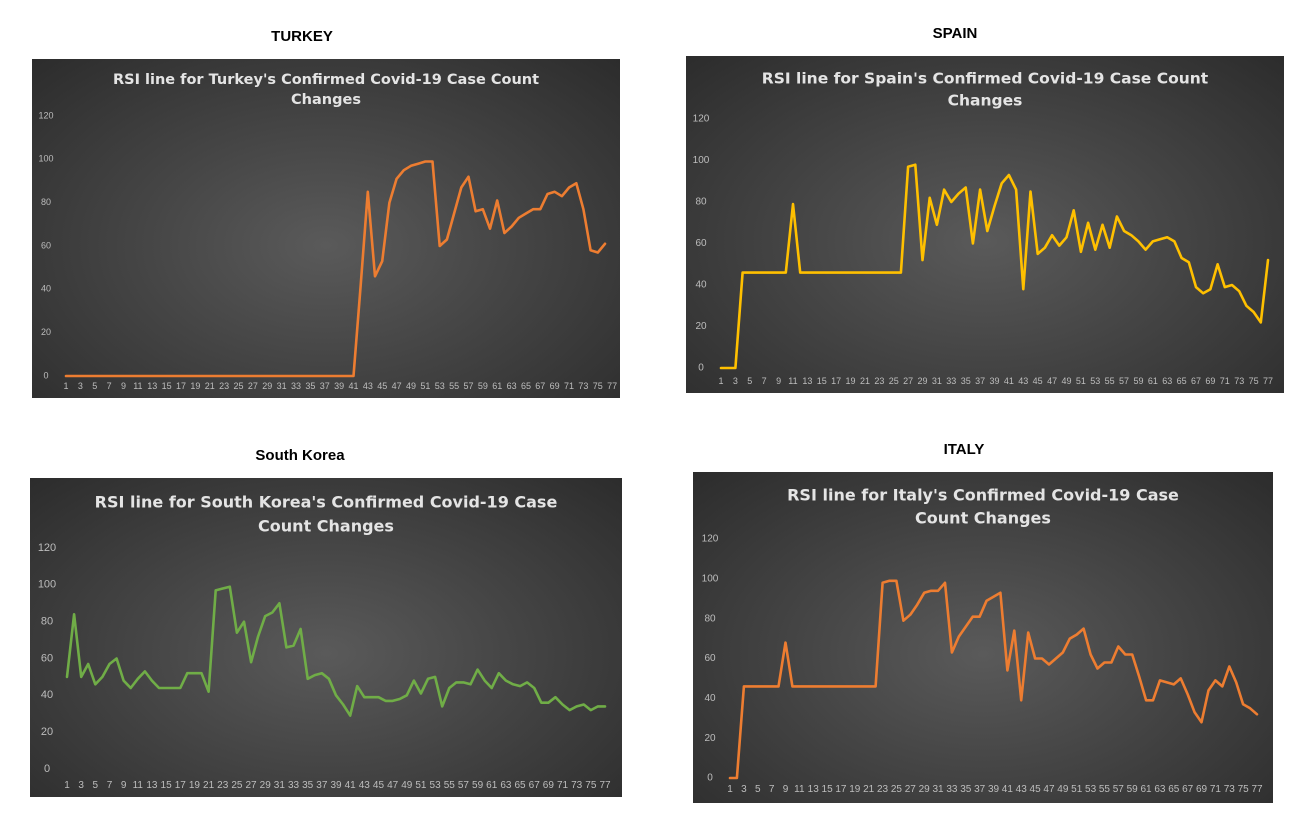 The height and width of the screenshot is (831, 1316). I want to click on x-tick-label: 21, so click(865, 381).